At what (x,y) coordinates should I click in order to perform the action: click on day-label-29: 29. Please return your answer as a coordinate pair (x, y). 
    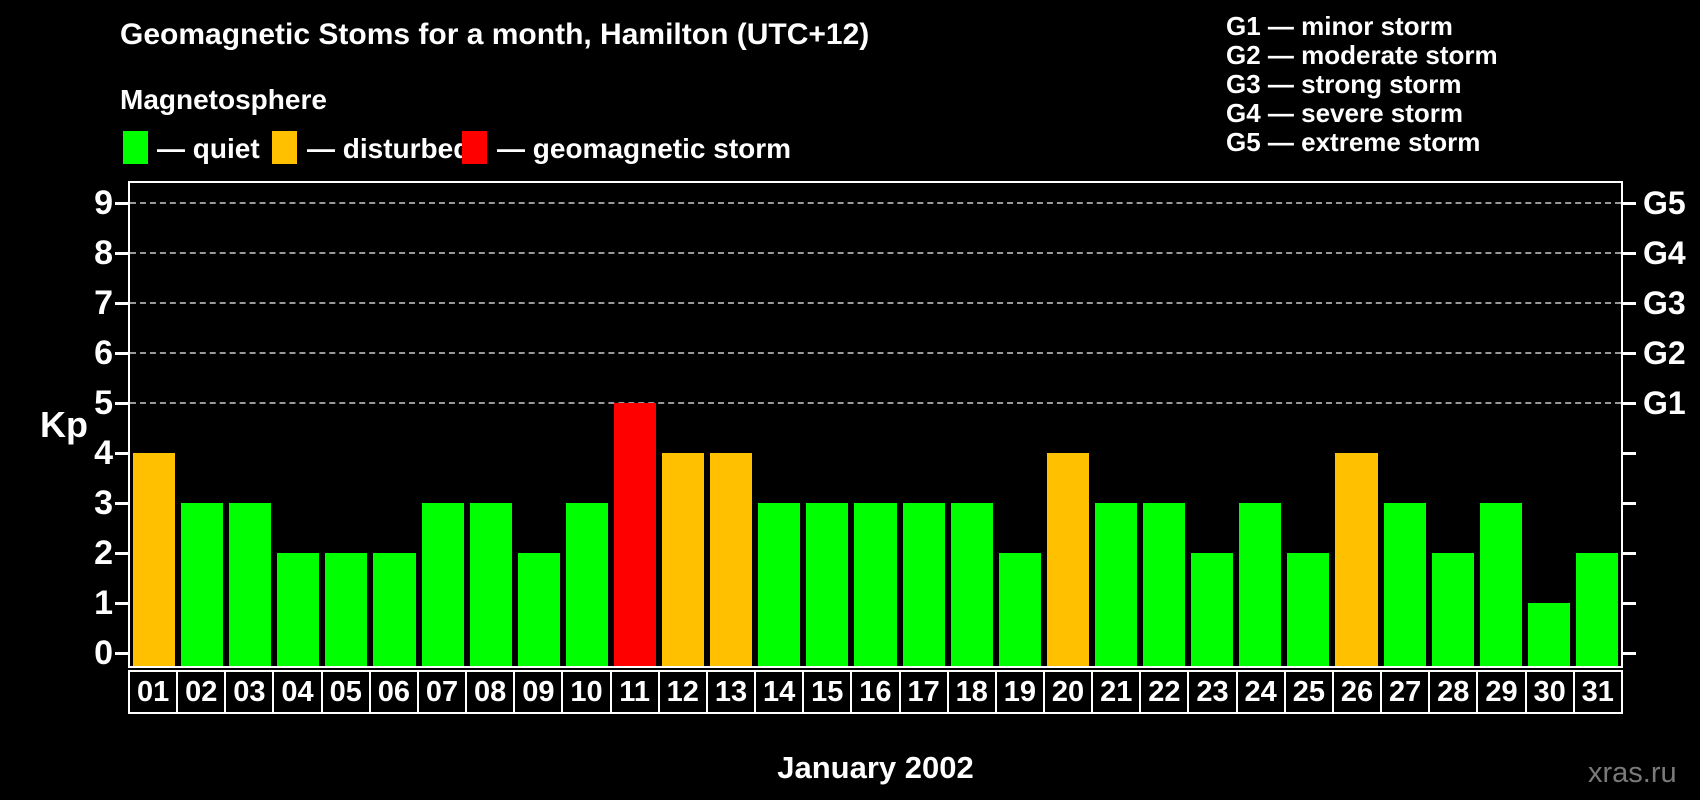
    Looking at the image, I should click on (1502, 692).